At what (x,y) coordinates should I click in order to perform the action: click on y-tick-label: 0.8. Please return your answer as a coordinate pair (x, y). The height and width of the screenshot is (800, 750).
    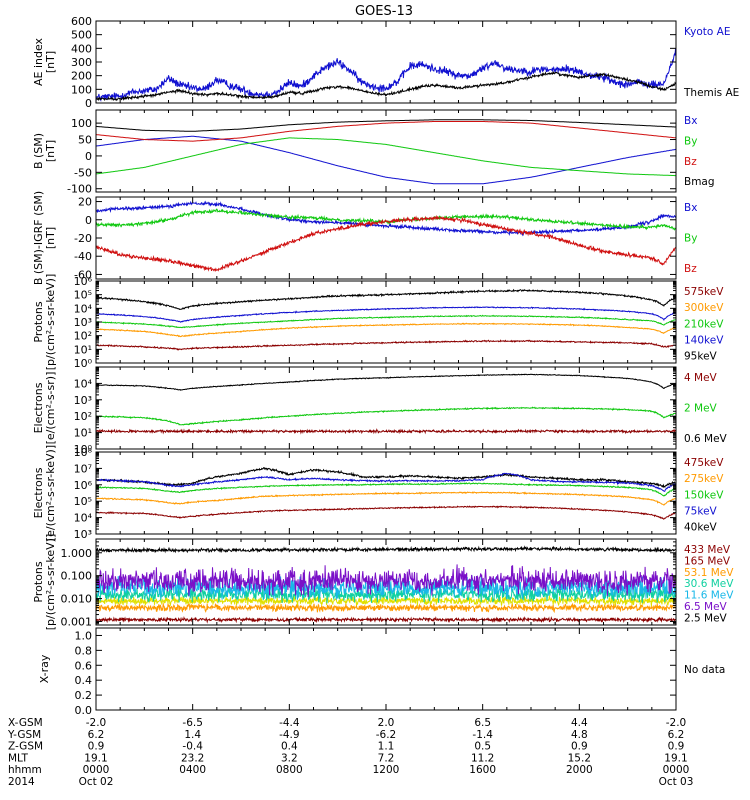
    Looking at the image, I should click on (84, 650).